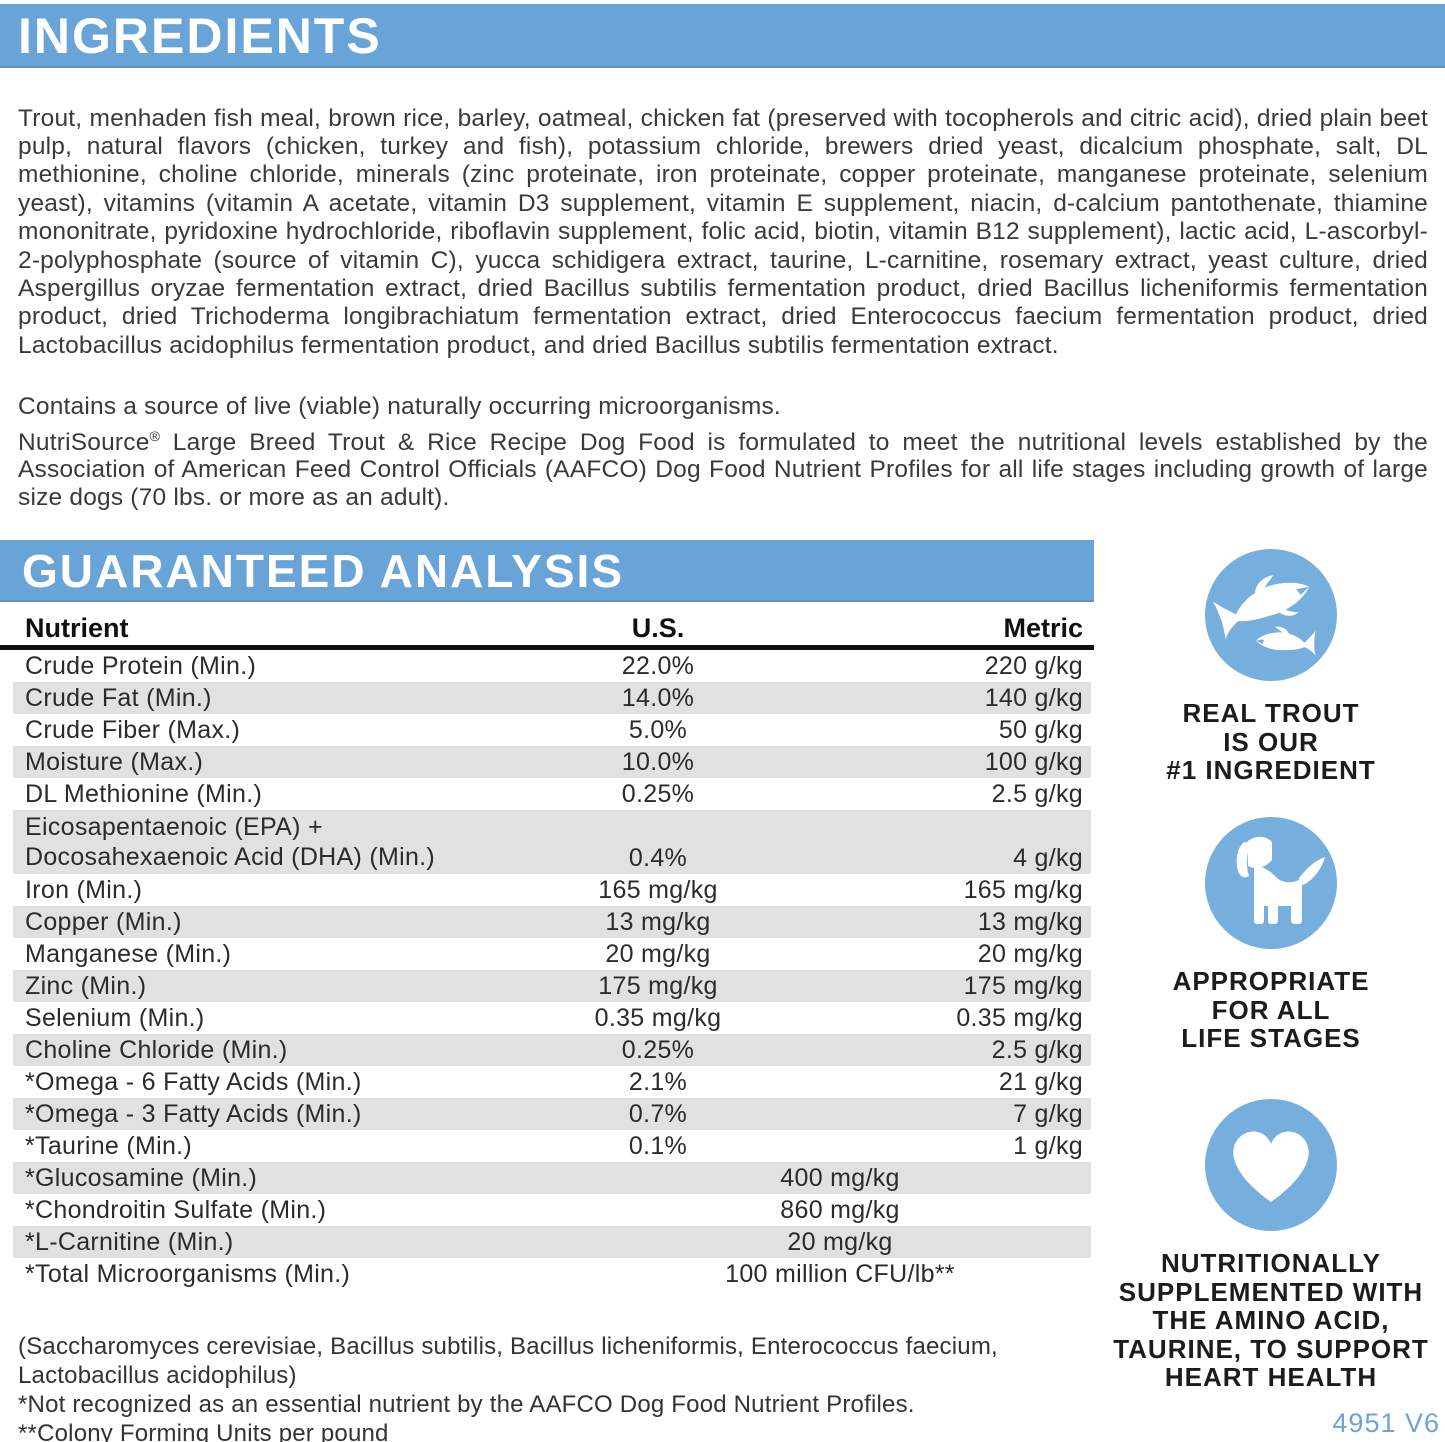 This screenshot has height=1442, width=1445. What do you see at coordinates (658, 1114) in the screenshot?
I see `us-value: 0.7%` at bounding box center [658, 1114].